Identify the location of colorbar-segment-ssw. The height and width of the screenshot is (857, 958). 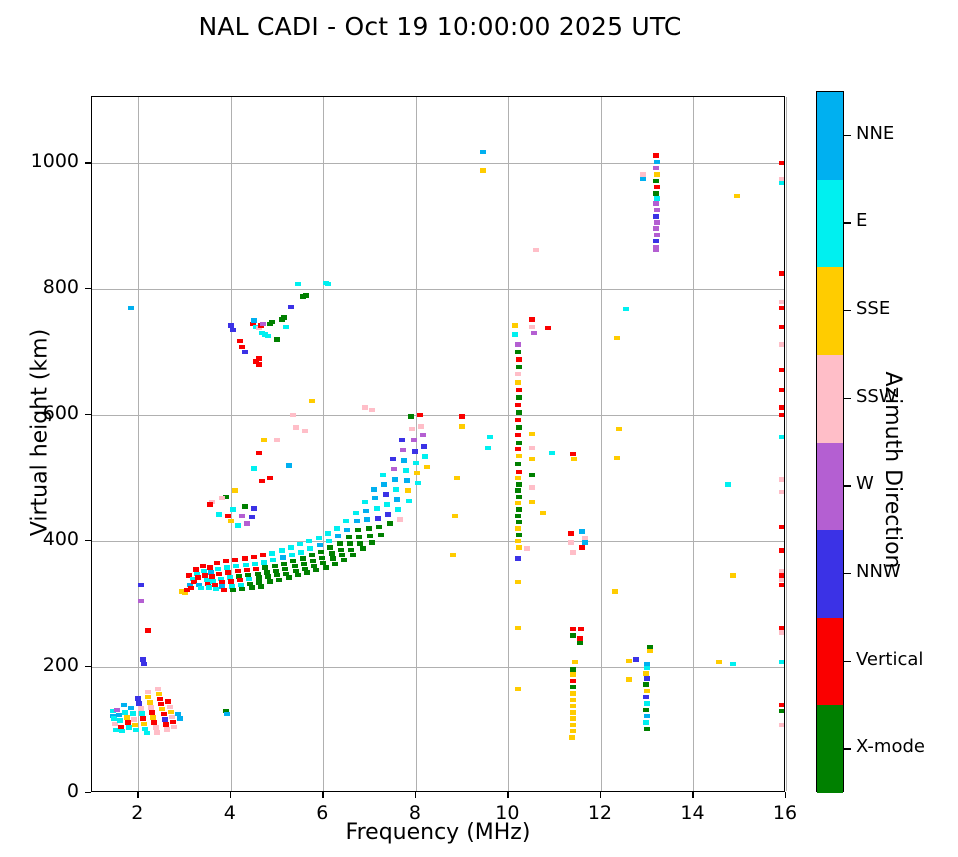
(830, 398).